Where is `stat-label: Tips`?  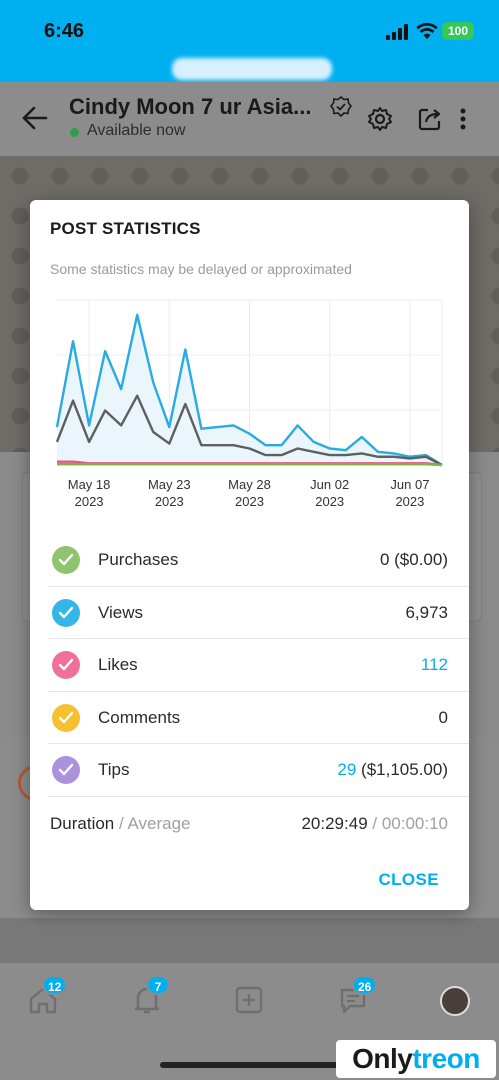 stat-label: Tips is located at coordinates (114, 769).